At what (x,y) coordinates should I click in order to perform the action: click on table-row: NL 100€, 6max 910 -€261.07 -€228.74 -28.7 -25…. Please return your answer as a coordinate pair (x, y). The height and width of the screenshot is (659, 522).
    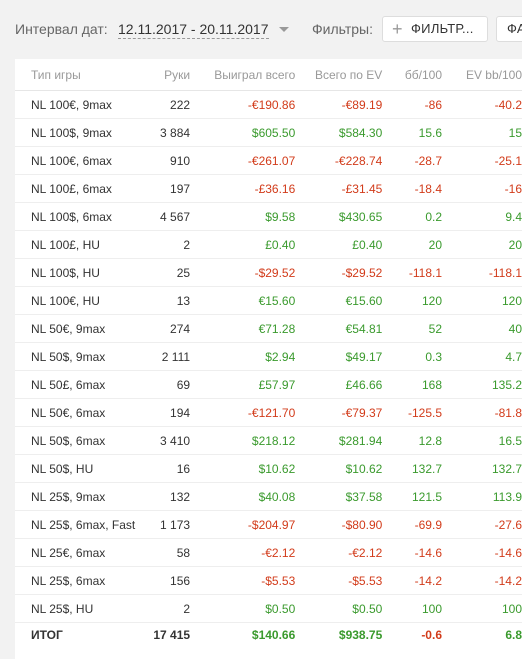
    Looking at the image, I should click on (268, 160).